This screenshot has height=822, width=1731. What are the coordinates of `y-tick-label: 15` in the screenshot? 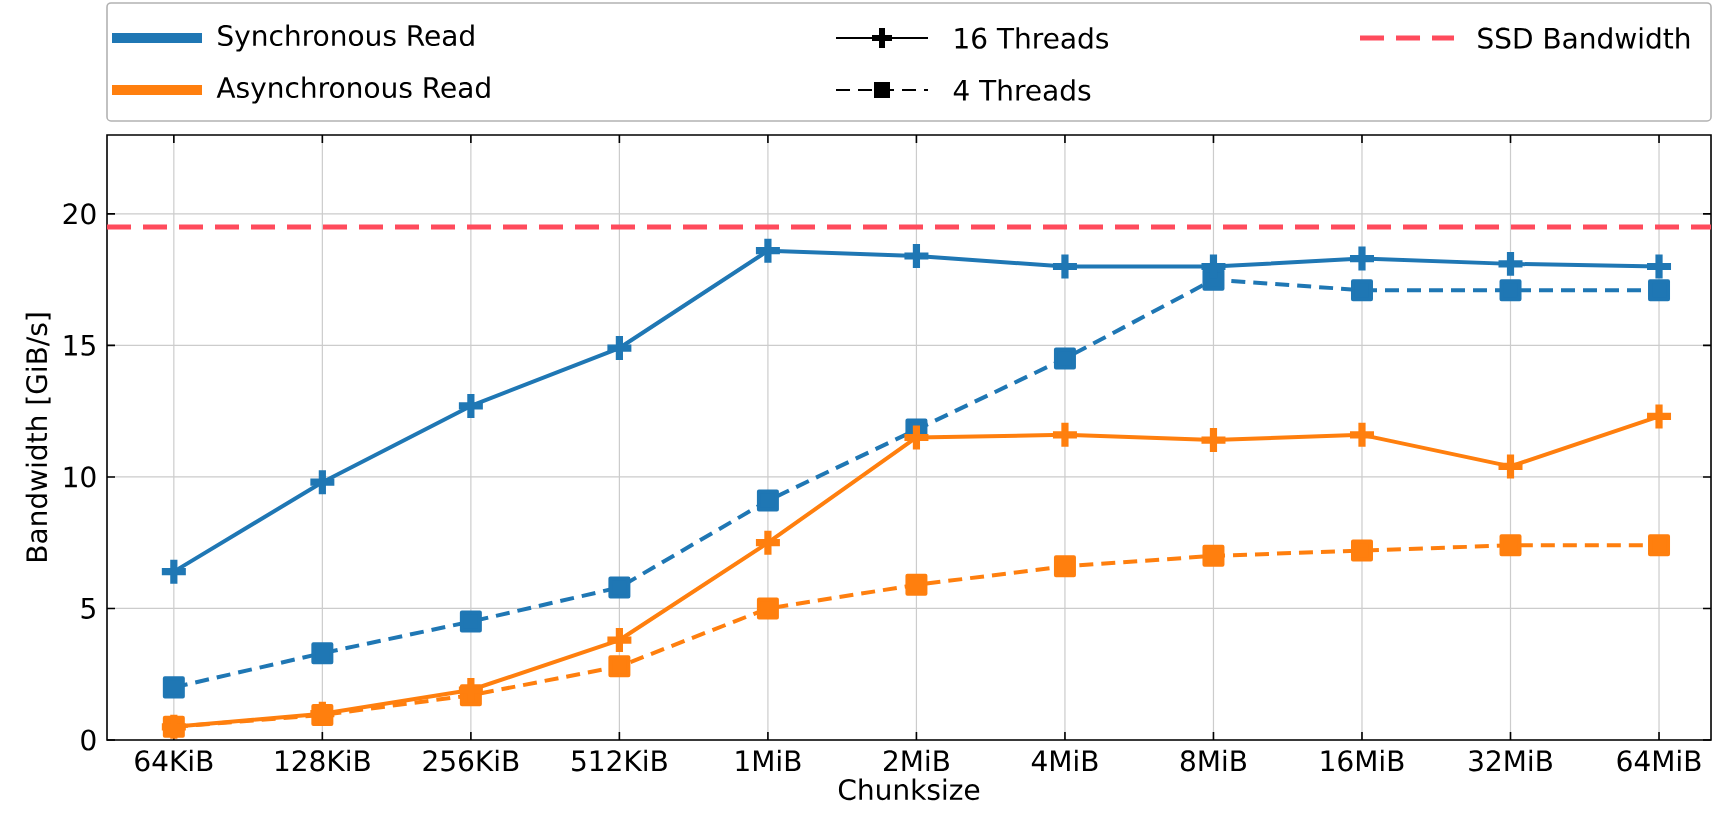 It's located at (79, 345).